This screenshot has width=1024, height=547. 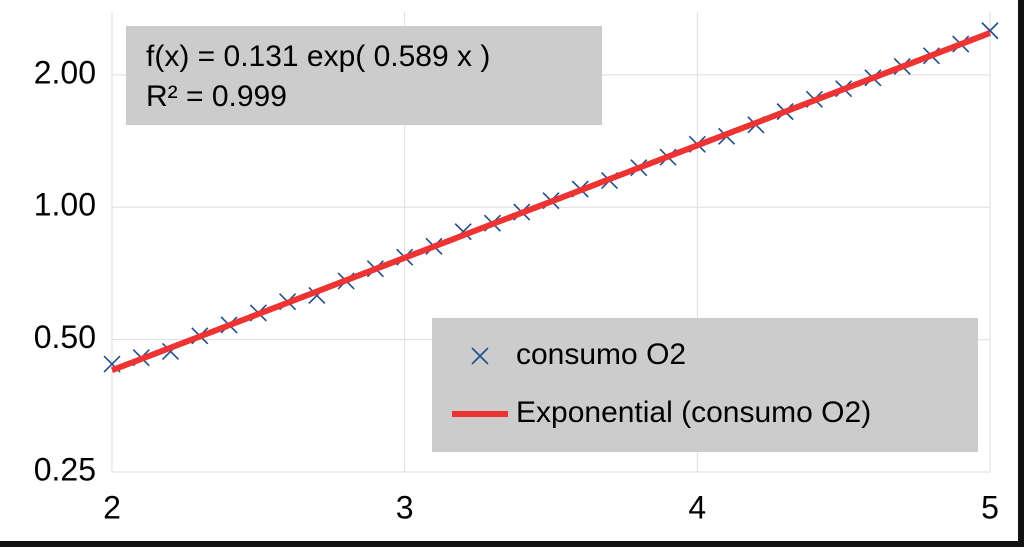 What do you see at coordinates (65, 337) in the screenshot?
I see `y-tick-label: 0.50` at bounding box center [65, 337].